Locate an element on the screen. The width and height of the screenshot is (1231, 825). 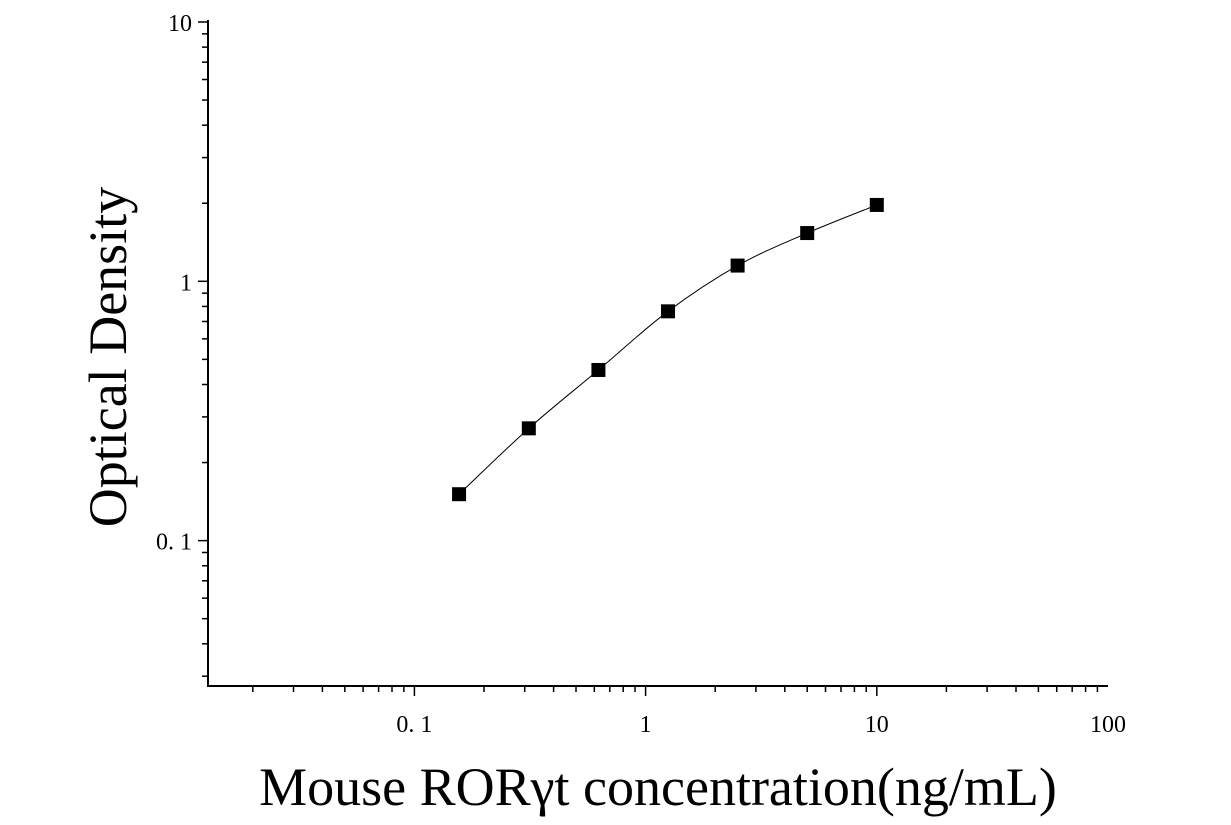
x-tick-label: 1 is located at coordinates (646, 725).